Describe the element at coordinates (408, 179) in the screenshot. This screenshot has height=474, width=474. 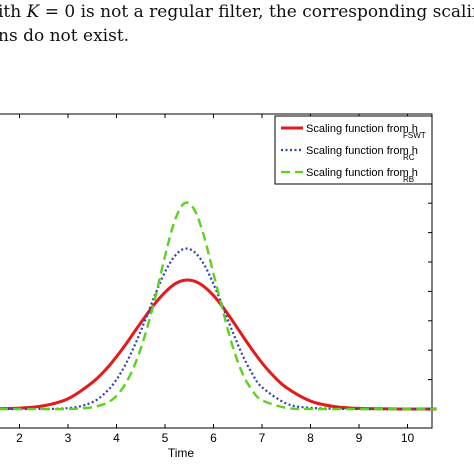
I see `legend-entry-rb-subscript: RB` at that location.